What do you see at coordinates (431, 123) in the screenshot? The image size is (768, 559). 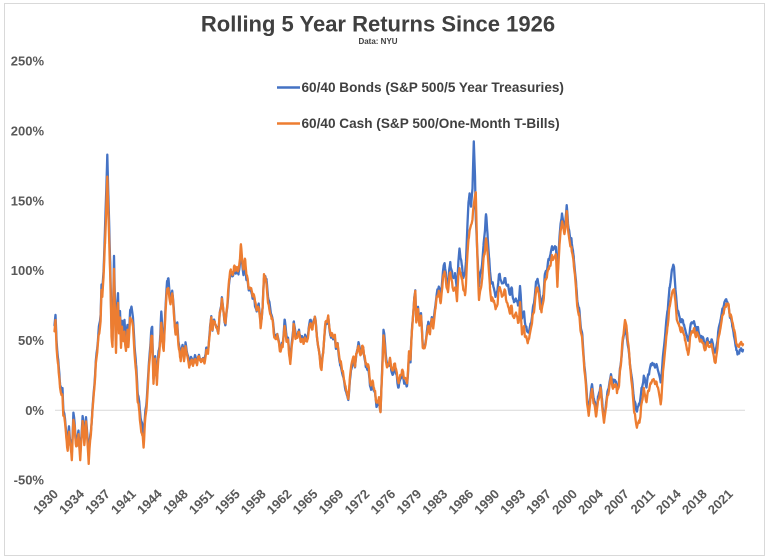 I see `svg-text:60/40 Cash (S&P 500/One-Month: 60/40 Cash (S&P 500/One-Month T-Bills)` at bounding box center [431, 123].